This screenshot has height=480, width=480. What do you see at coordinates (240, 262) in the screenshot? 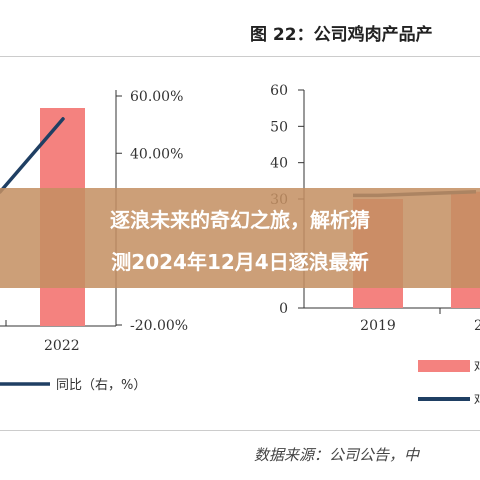
I see `headline-line-2: 测2024年12月4日逐浪最新` at bounding box center [240, 262].